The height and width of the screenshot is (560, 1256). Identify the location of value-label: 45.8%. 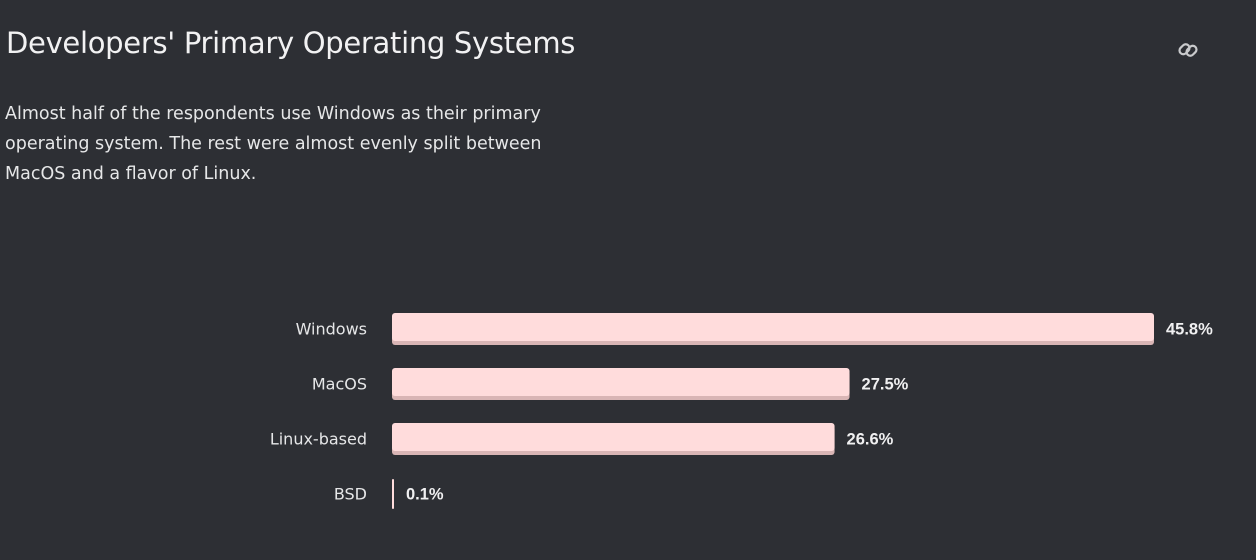
(1189, 330).